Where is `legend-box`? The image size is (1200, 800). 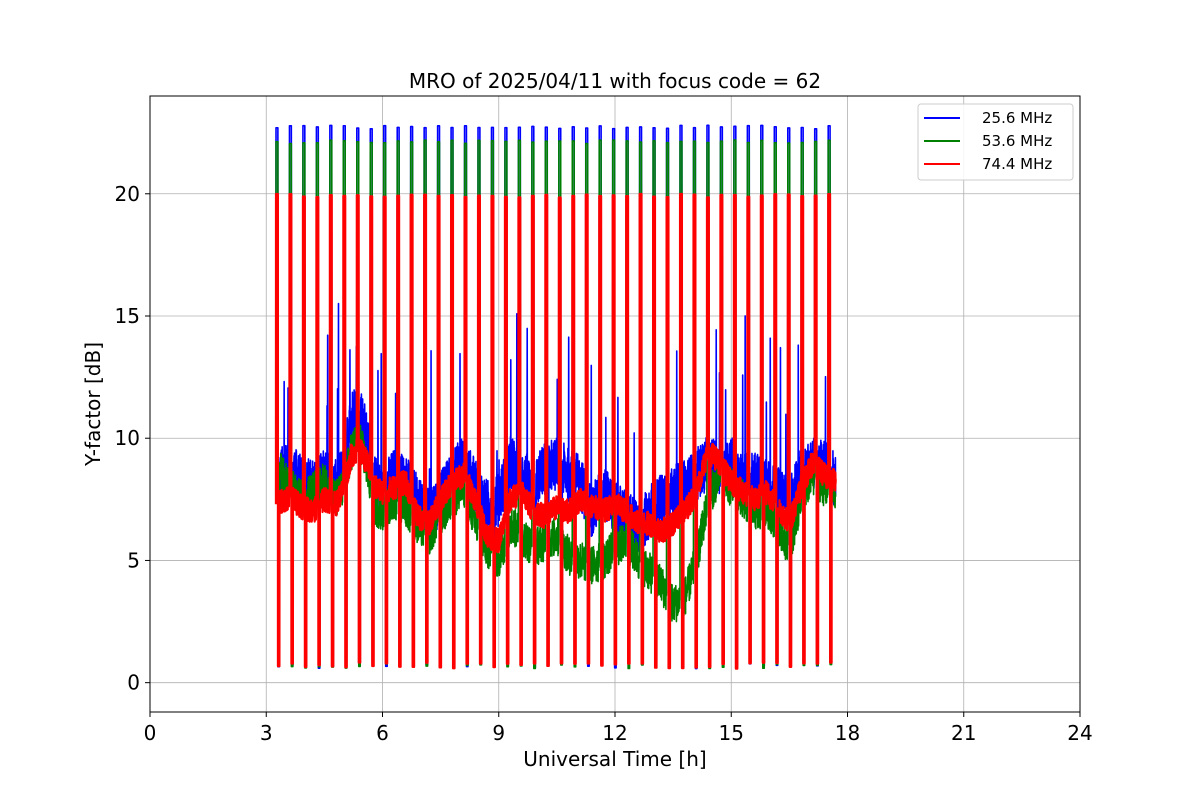
legend-box is located at coordinates (995, 142).